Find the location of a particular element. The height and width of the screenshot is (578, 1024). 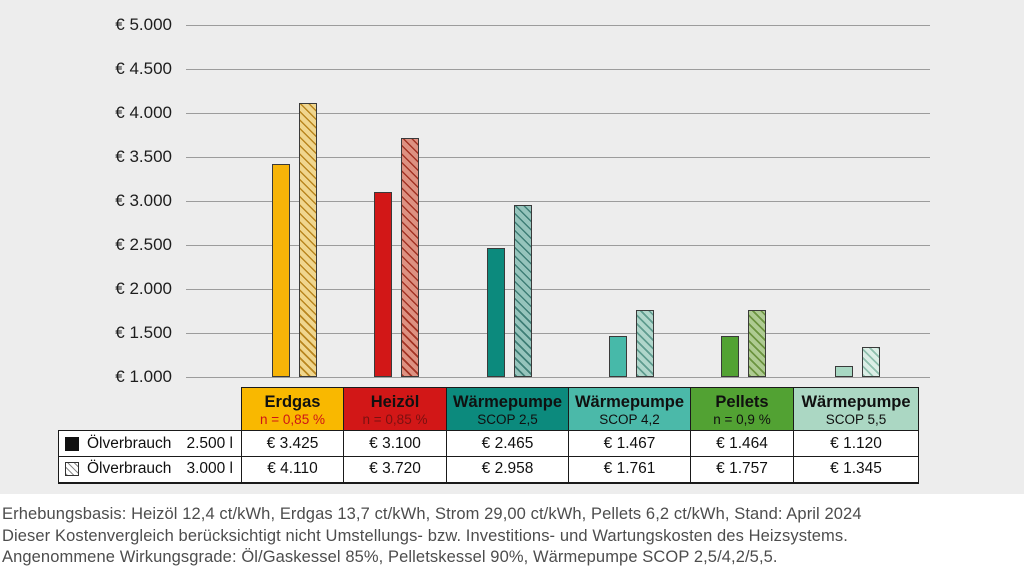

legend-row-2500l: Ölverbrauch 2.500 l is located at coordinates (150, 443).